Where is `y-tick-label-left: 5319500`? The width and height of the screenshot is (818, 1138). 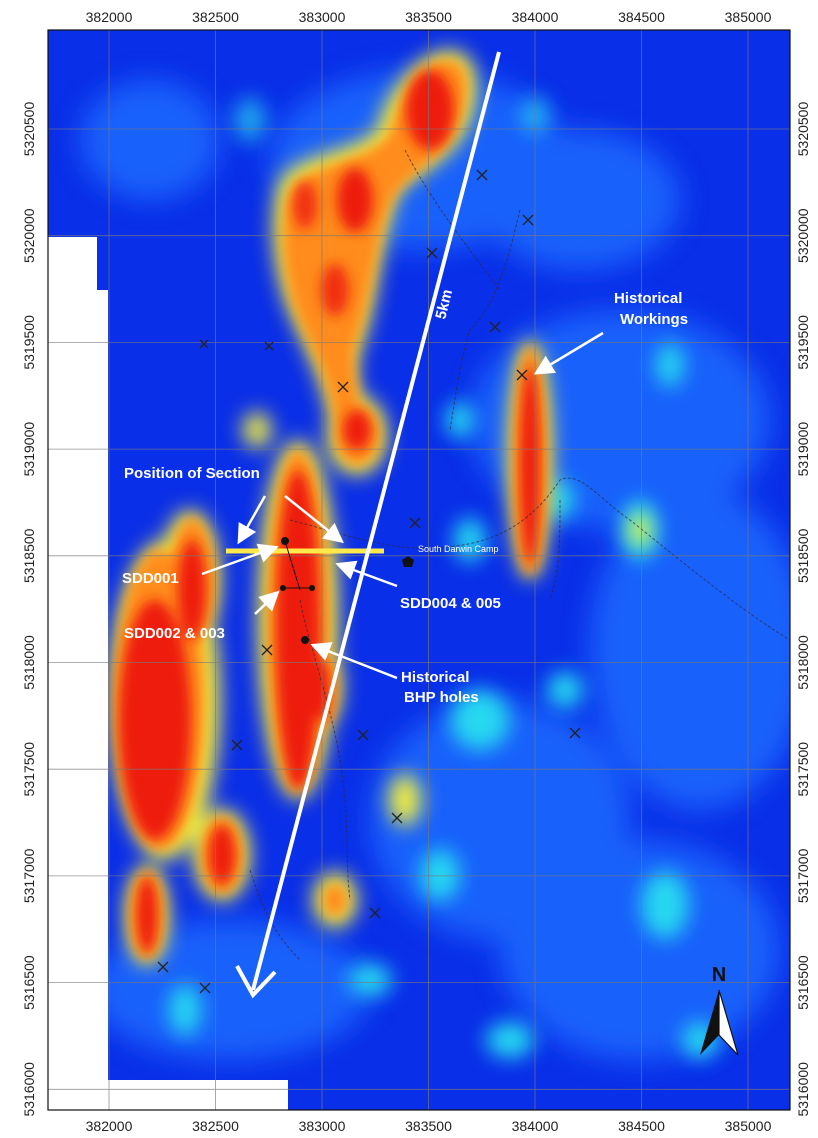
y-tick-label-left: 5319500 is located at coordinates (29, 342).